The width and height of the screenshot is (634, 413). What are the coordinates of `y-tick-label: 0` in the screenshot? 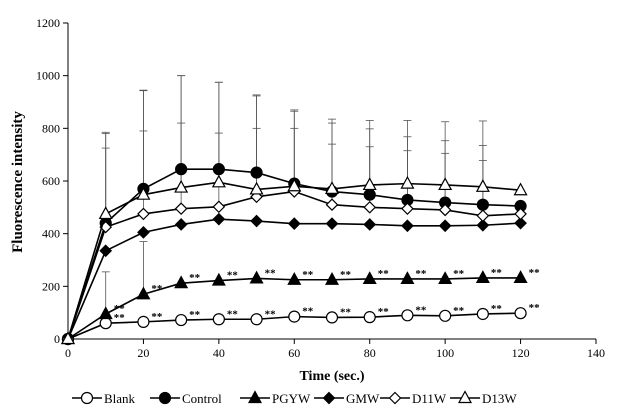 It's located at (57, 339).